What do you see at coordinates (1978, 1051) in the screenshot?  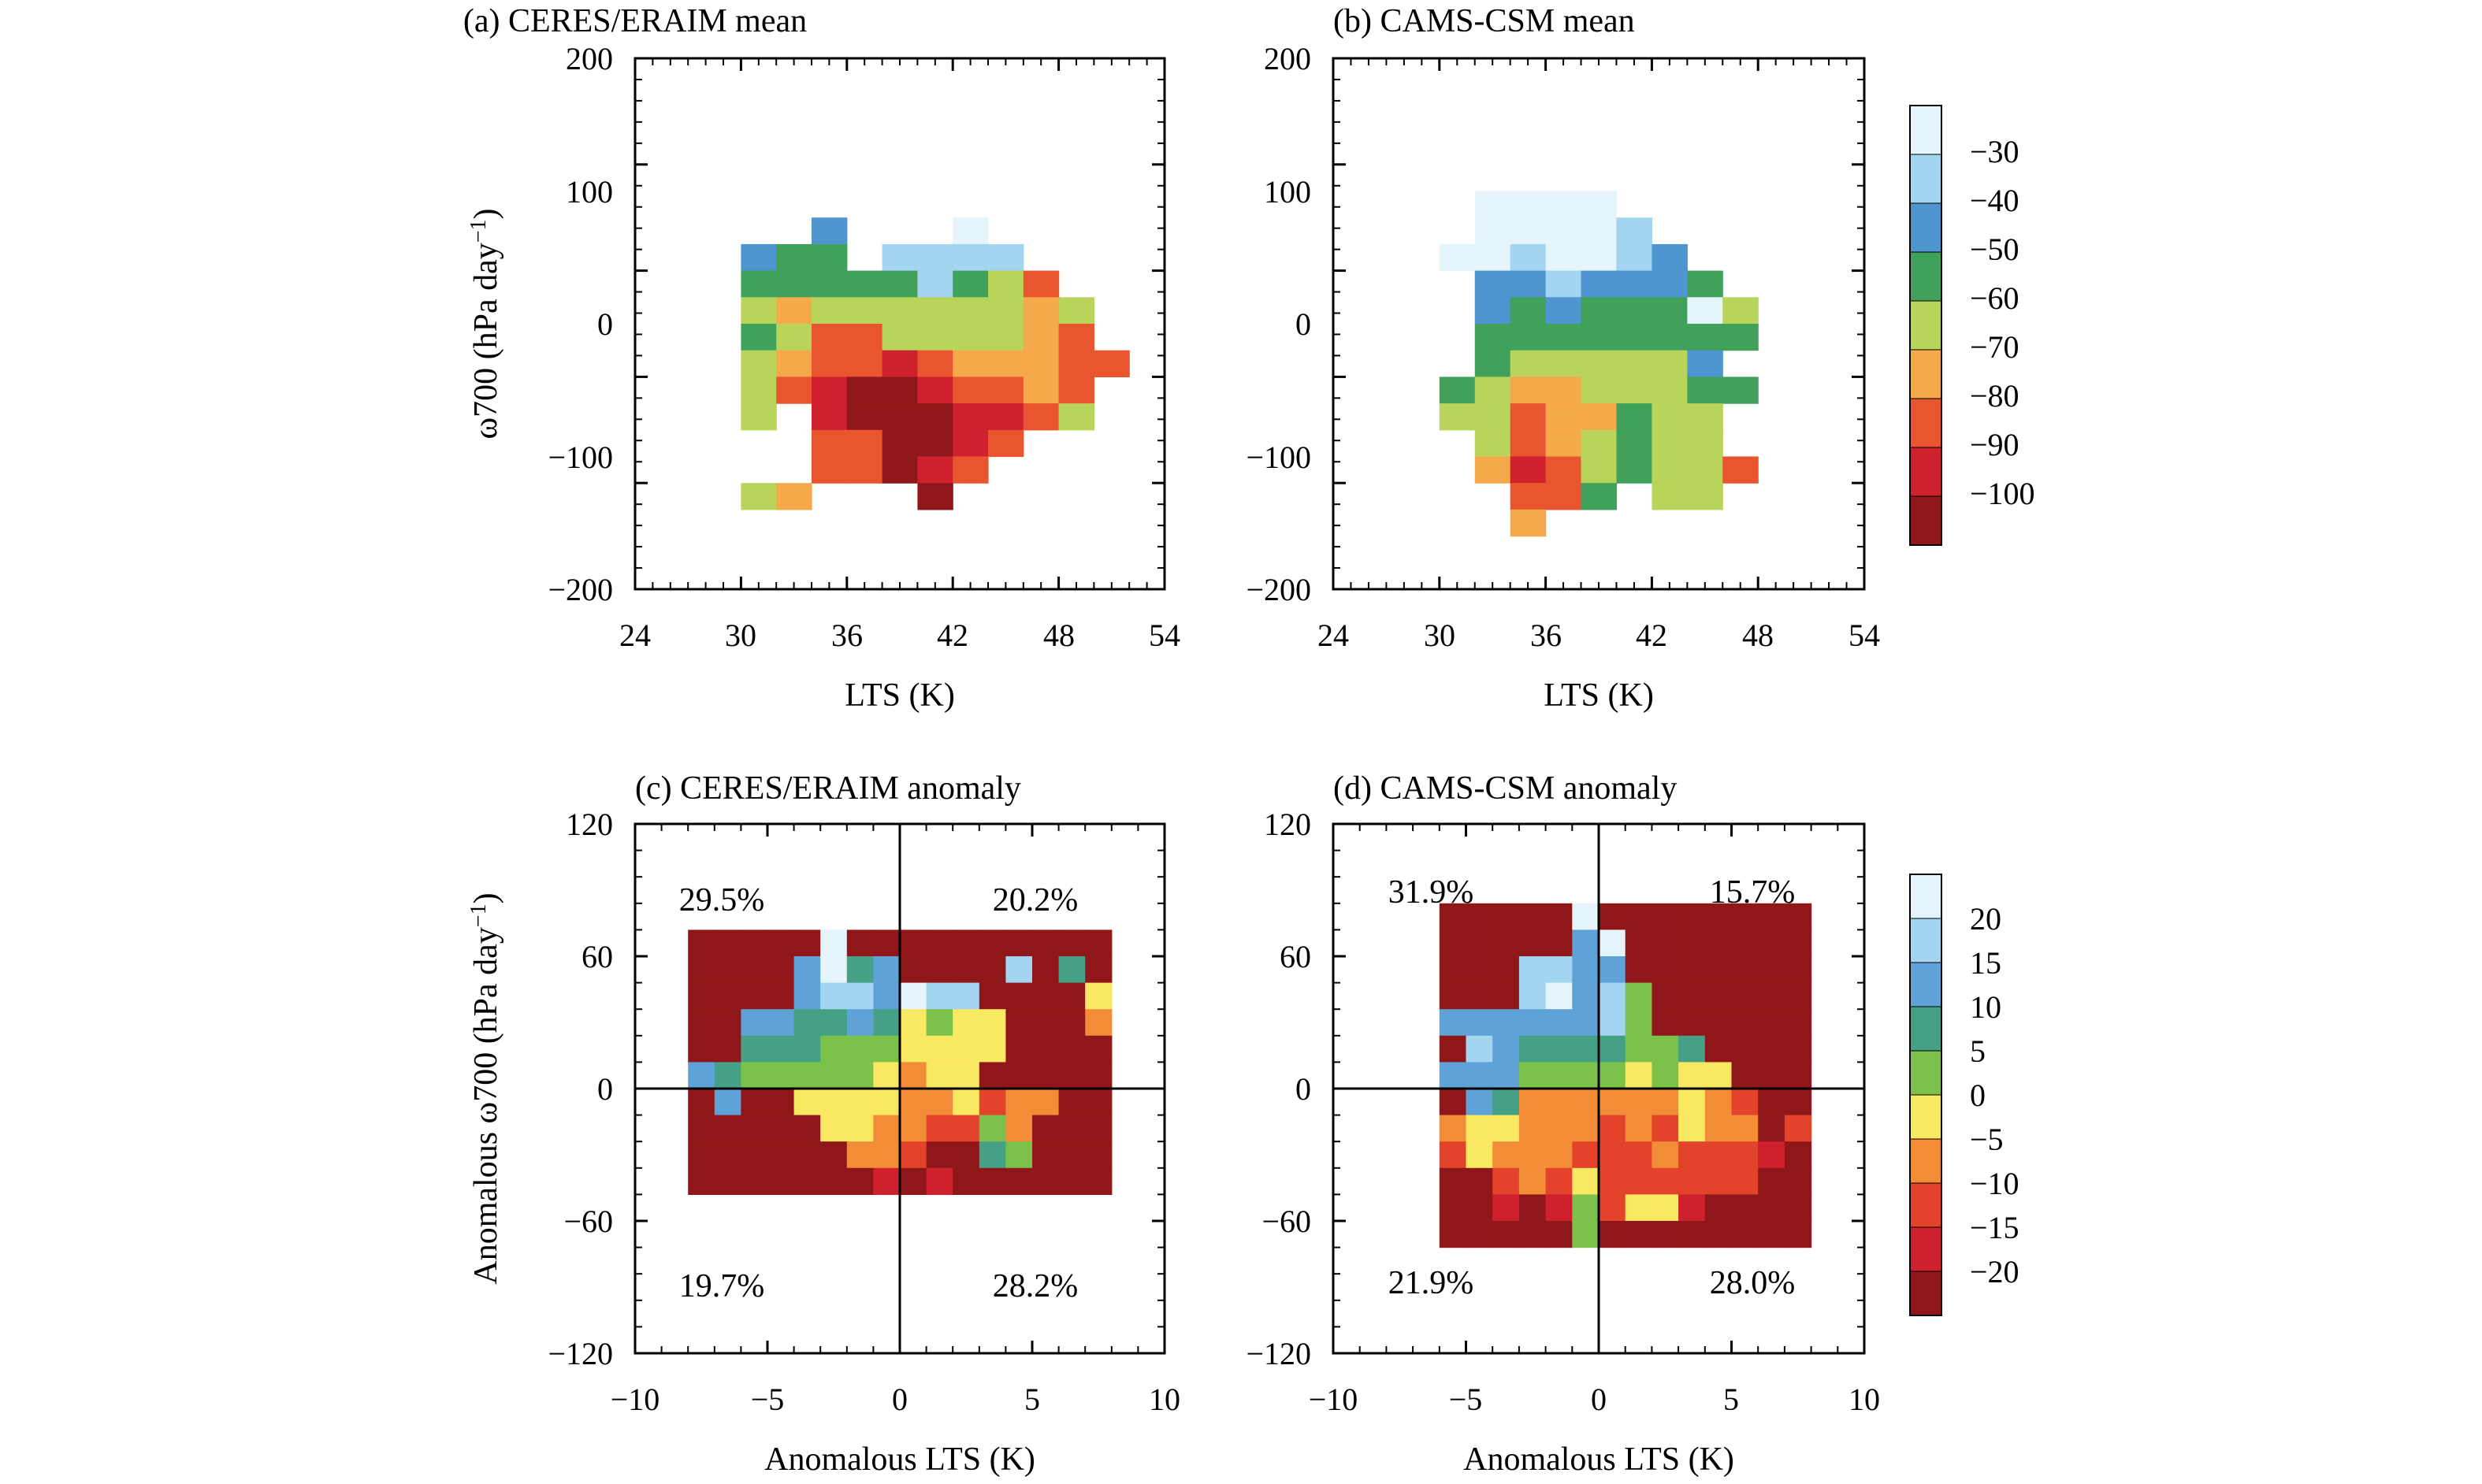 I see `colorbar-anomaly-label: 5` at bounding box center [1978, 1051].